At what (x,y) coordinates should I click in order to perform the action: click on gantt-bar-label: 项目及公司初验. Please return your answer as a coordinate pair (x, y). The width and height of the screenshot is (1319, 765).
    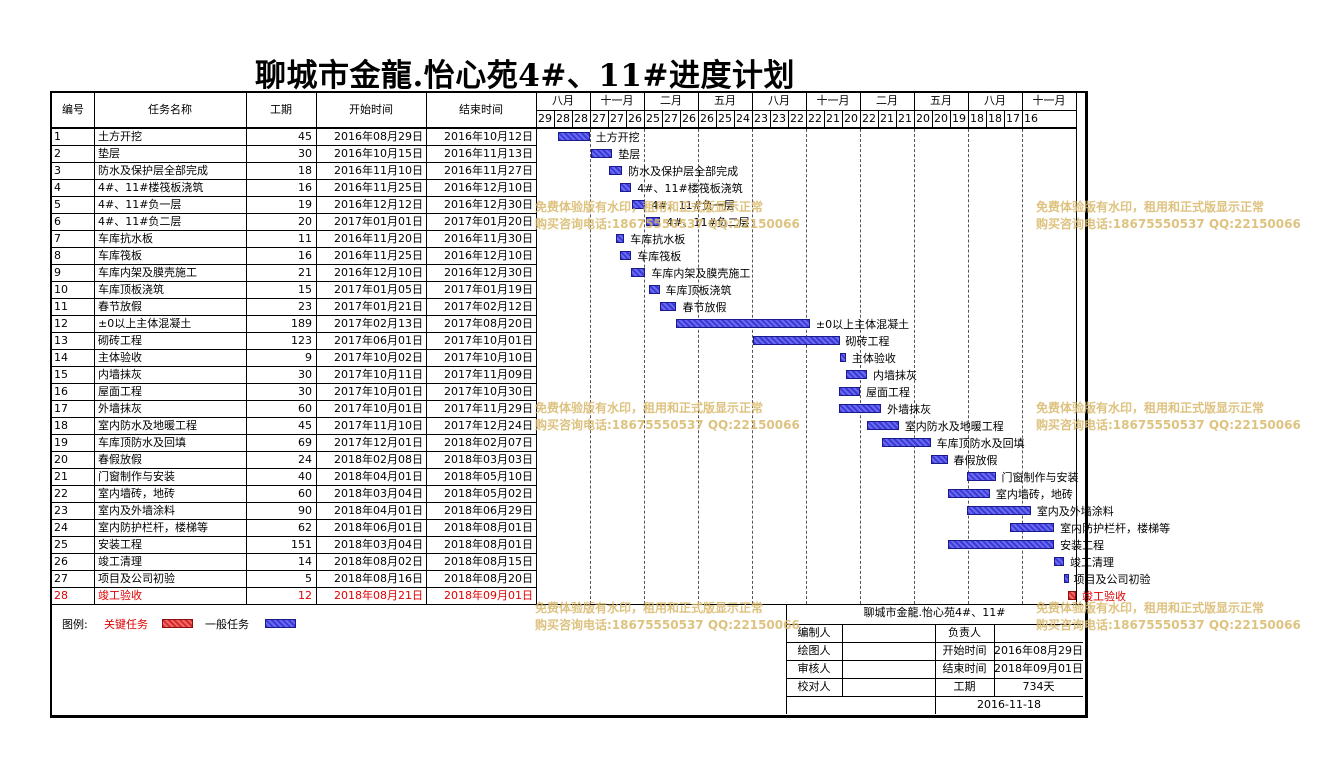
    Looking at the image, I should click on (1112, 579).